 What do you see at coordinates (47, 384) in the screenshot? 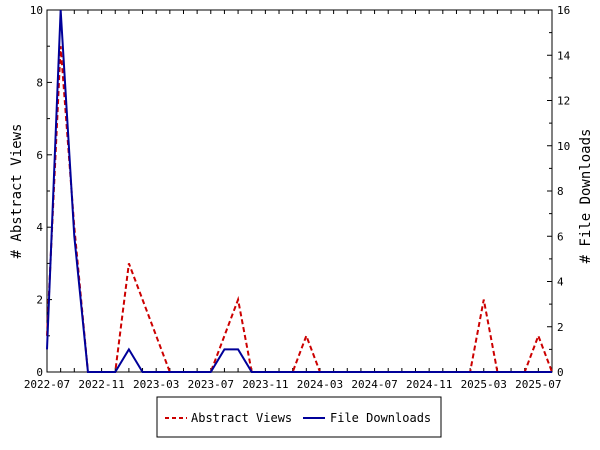
I see `x-tick-label: 2022-07` at bounding box center [47, 384].